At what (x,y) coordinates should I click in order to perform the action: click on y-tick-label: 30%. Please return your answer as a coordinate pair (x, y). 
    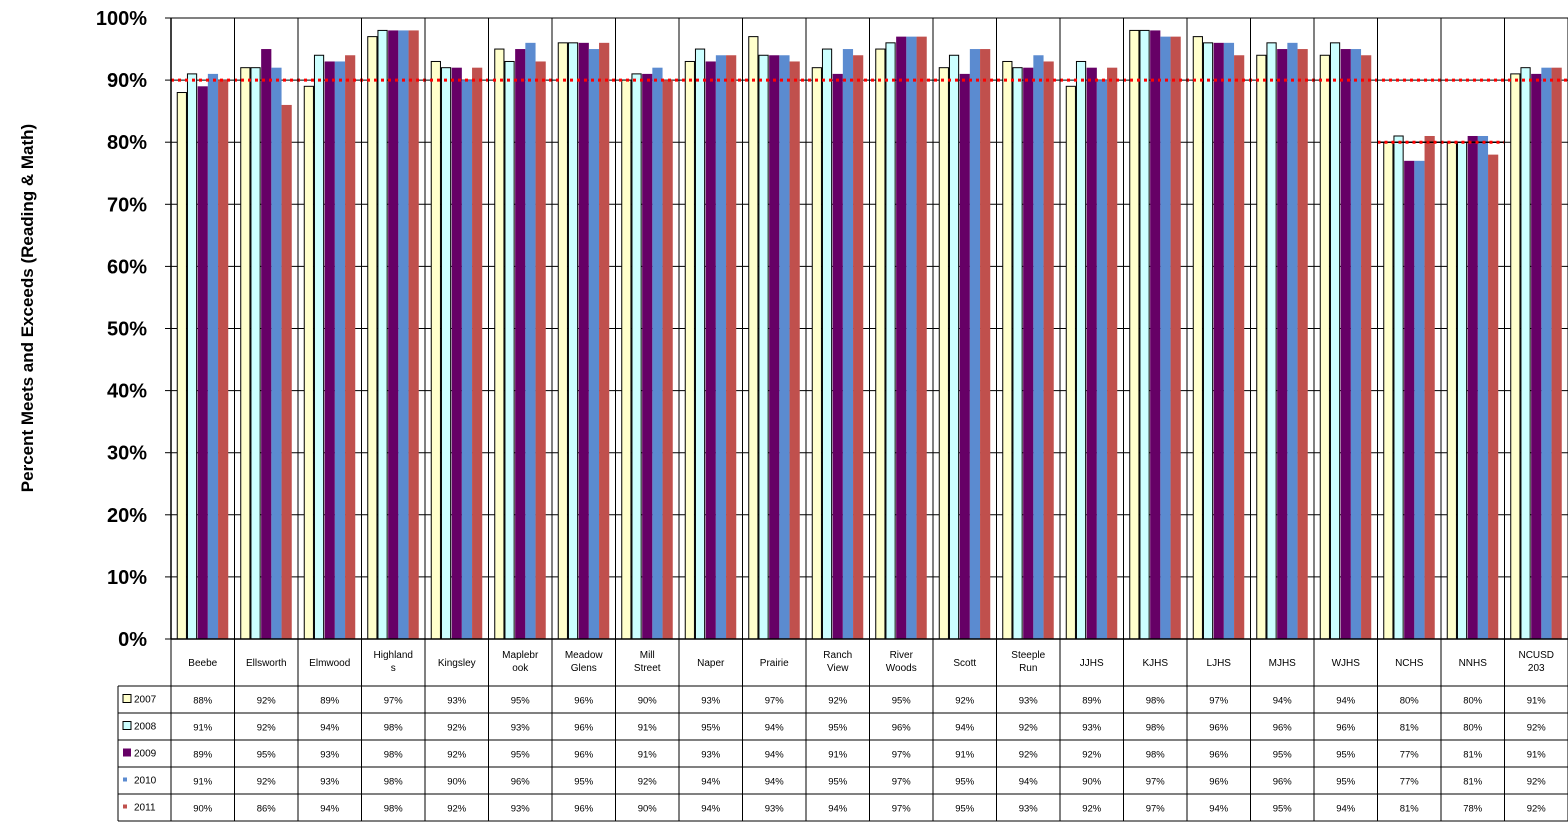
    Looking at the image, I should click on (127, 454).